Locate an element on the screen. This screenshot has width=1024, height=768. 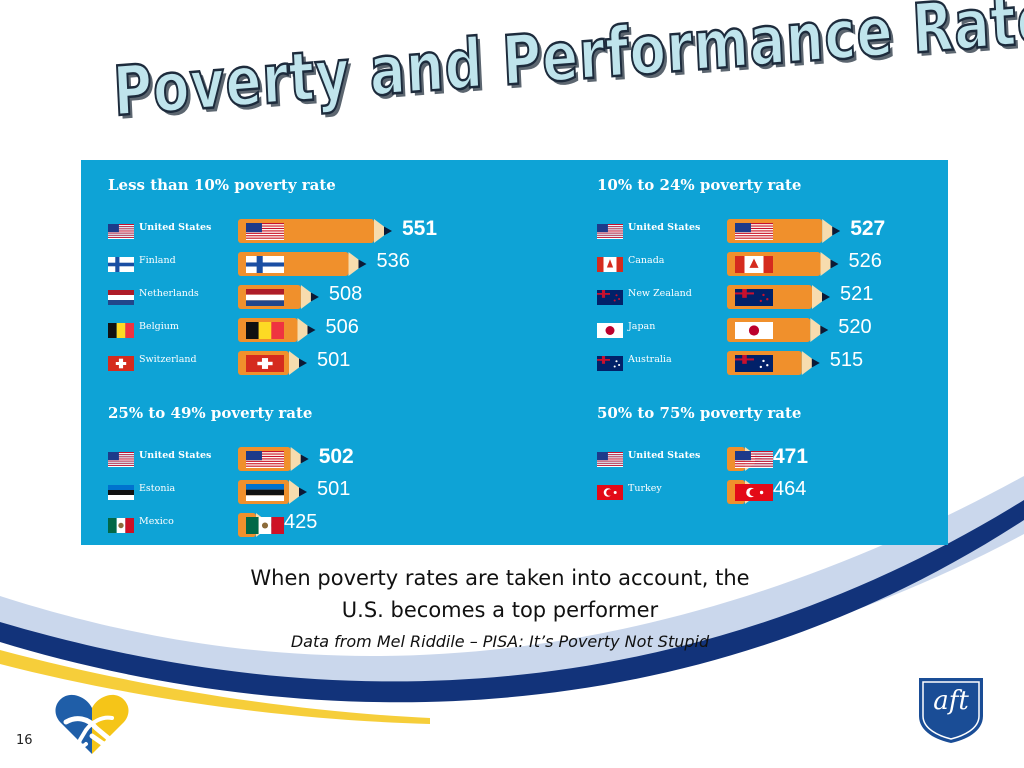
country-name: Finland is located at coordinates (157, 260).